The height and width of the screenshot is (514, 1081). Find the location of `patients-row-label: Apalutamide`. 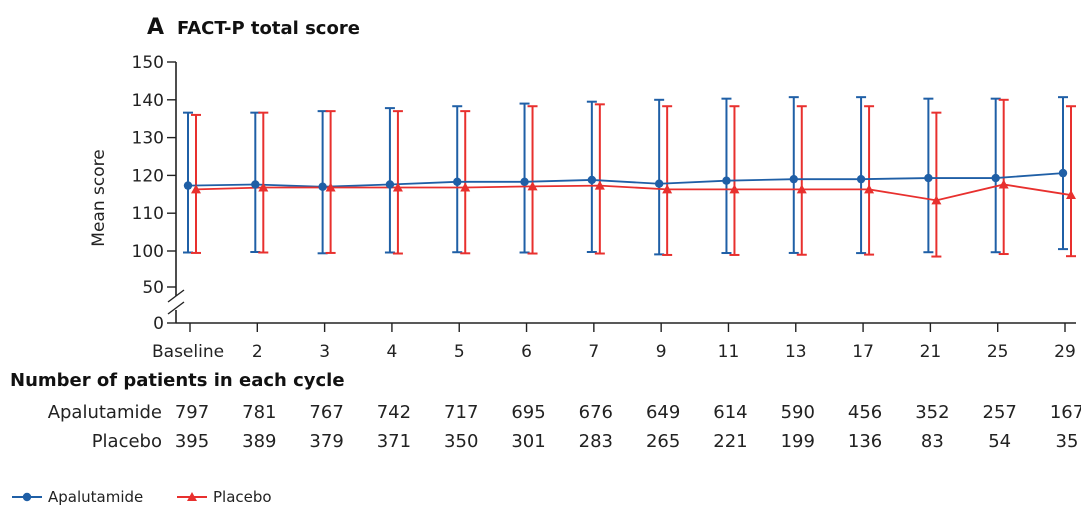

patients-row-label: Apalutamide is located at coordinates (105, 412).